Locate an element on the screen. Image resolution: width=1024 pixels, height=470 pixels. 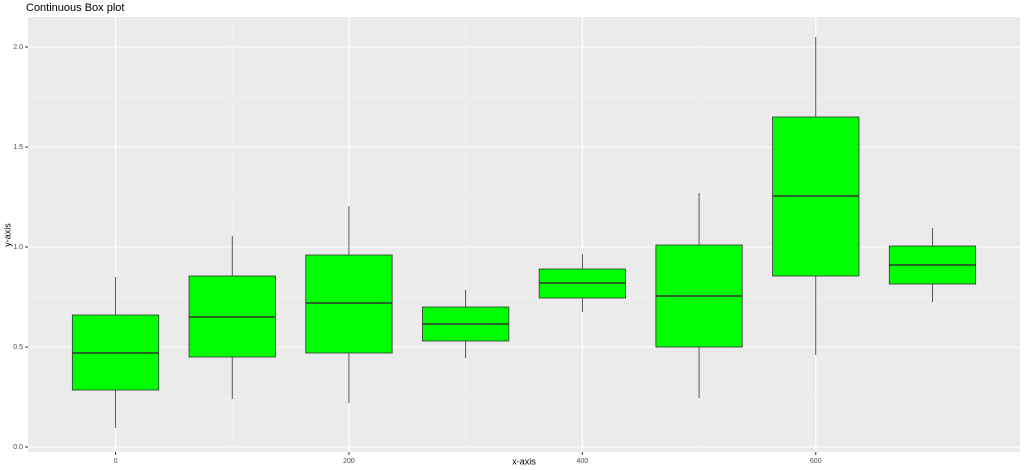
y-tick-label: 1.0 is located at coordinates (18, 247).